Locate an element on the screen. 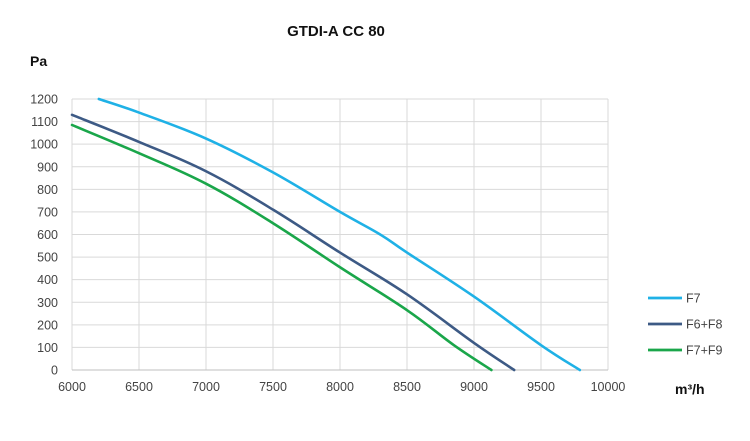 The height and width of the screenshot is (441, 750). x-axis-unit: m³/h is located at coordinates (690, 389).